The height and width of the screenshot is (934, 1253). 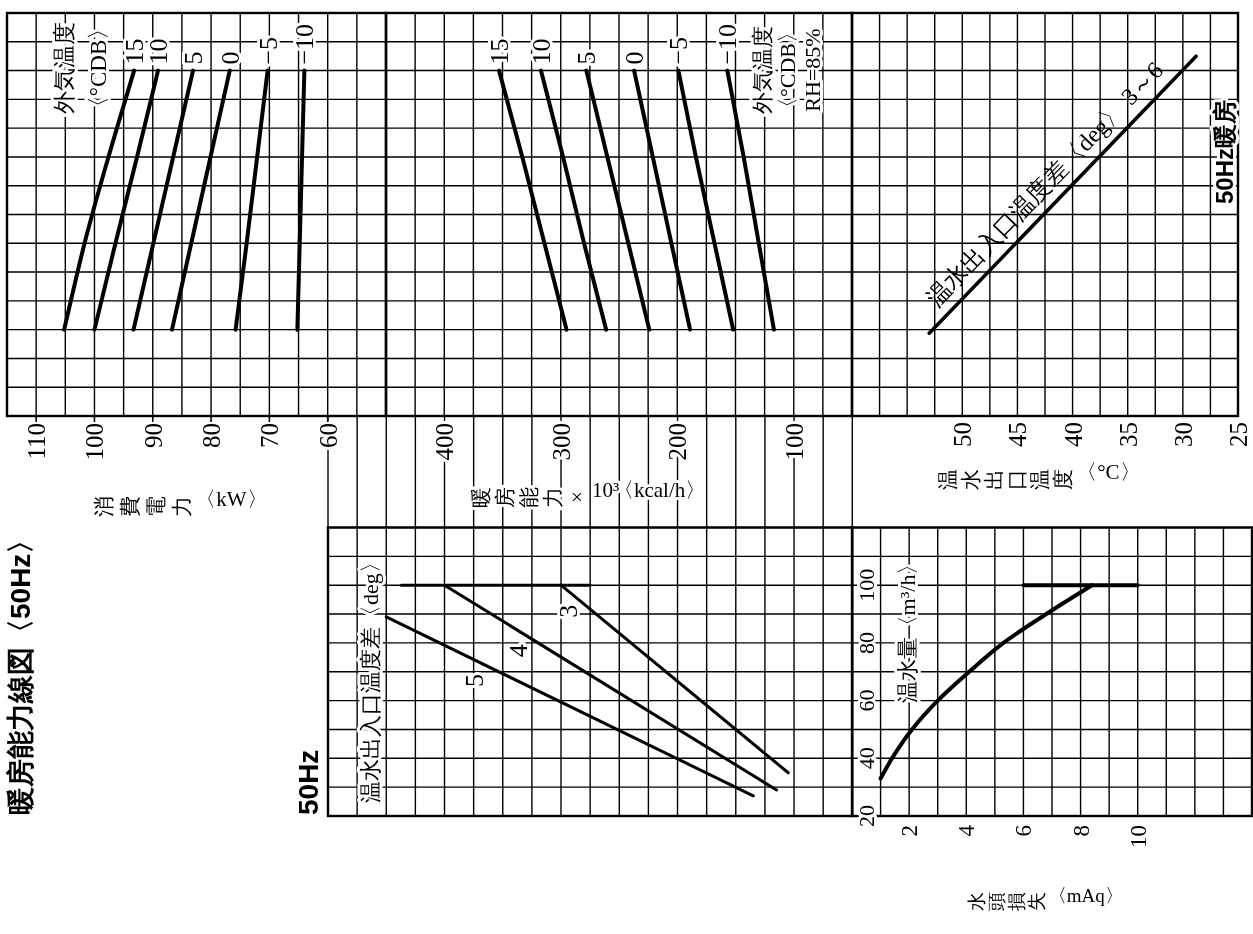 I want to click on x-tick-label: 10, so click(x=1138, y=836).